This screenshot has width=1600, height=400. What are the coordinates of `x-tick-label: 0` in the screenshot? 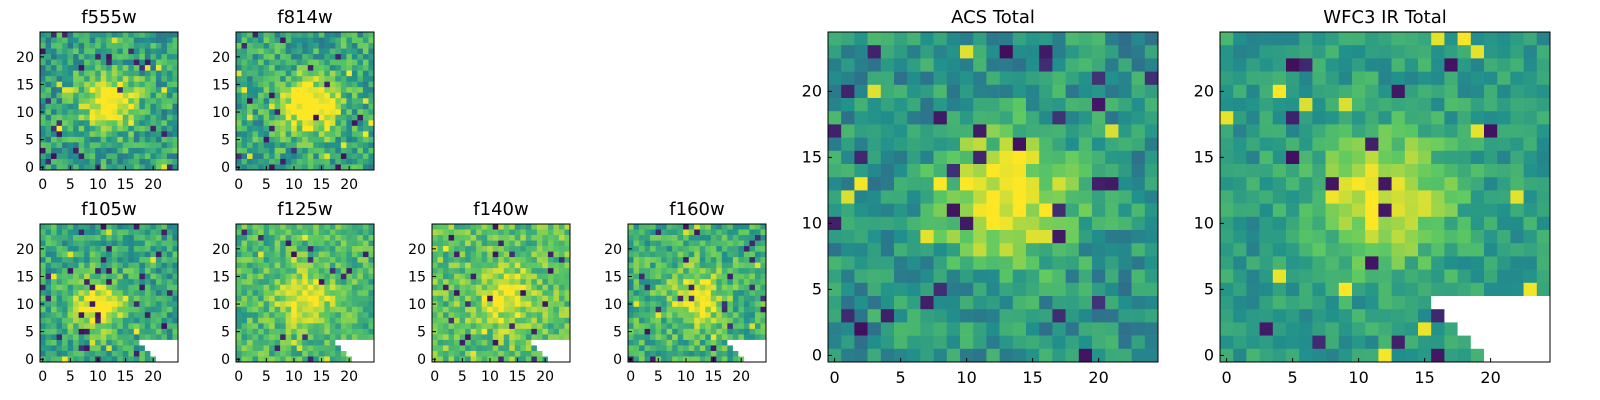 It's located at (238, 185).